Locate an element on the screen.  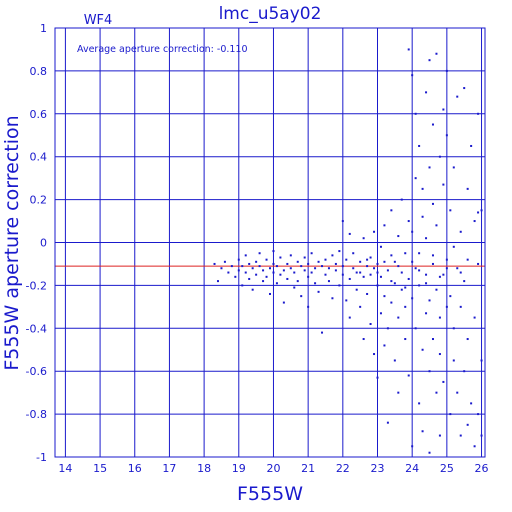
y-tick-label: 0.8 is located at coordinates (39, 71).